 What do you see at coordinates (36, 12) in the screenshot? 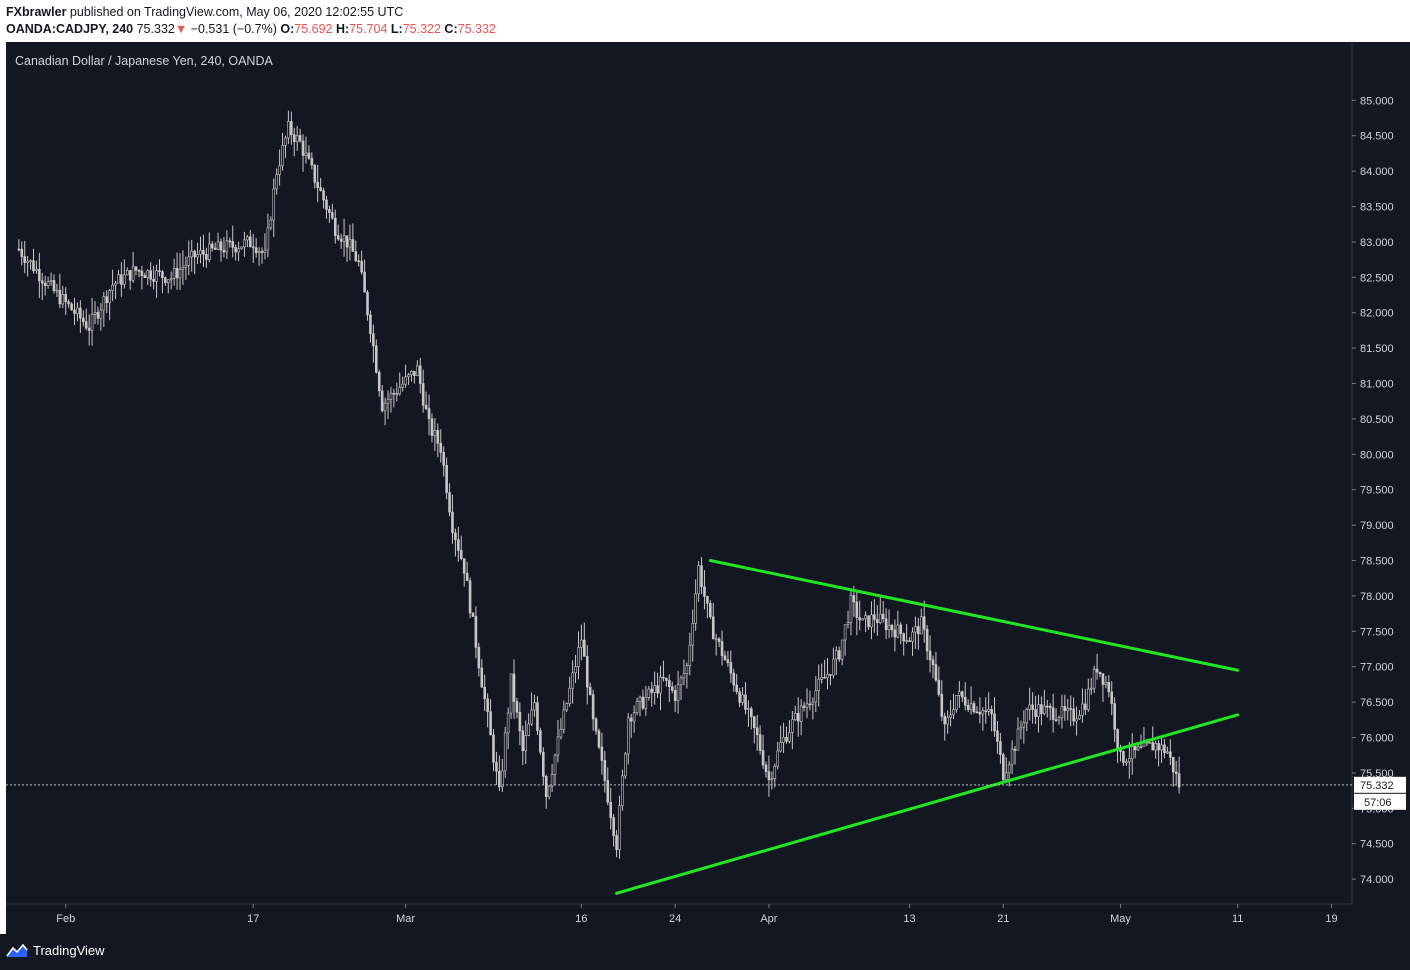
I see `author-name: FXbrawler` at bounding box center [36, 12].